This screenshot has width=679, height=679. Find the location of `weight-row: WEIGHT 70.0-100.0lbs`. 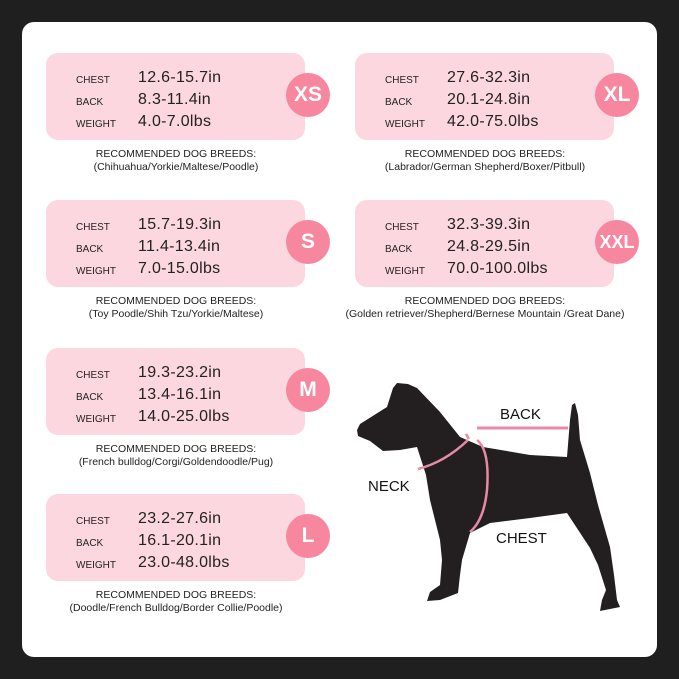

weight-row: WEIGHT 70.0-100.0lbs is located at coordinates (484, 270).